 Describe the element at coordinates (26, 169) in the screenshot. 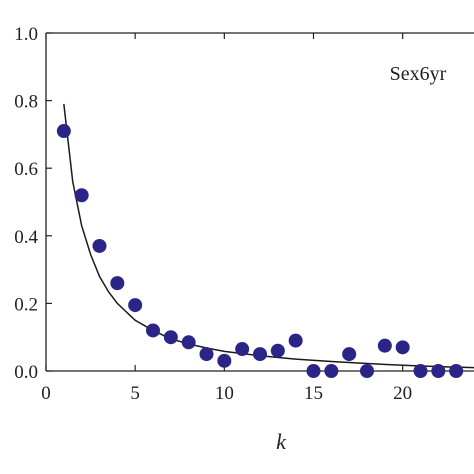

I see `y-tick-label: 0.6` at that location.